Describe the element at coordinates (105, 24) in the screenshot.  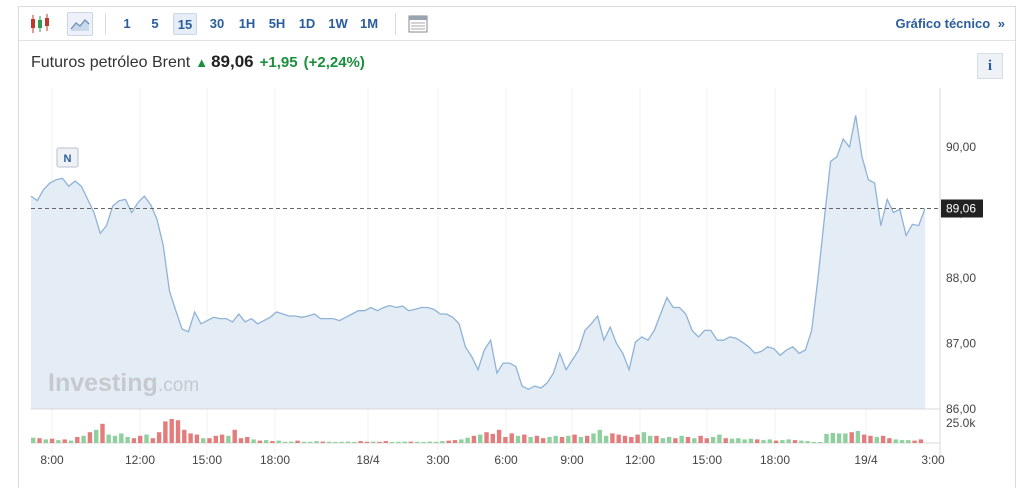
I see `toolbar-separator` at that location.